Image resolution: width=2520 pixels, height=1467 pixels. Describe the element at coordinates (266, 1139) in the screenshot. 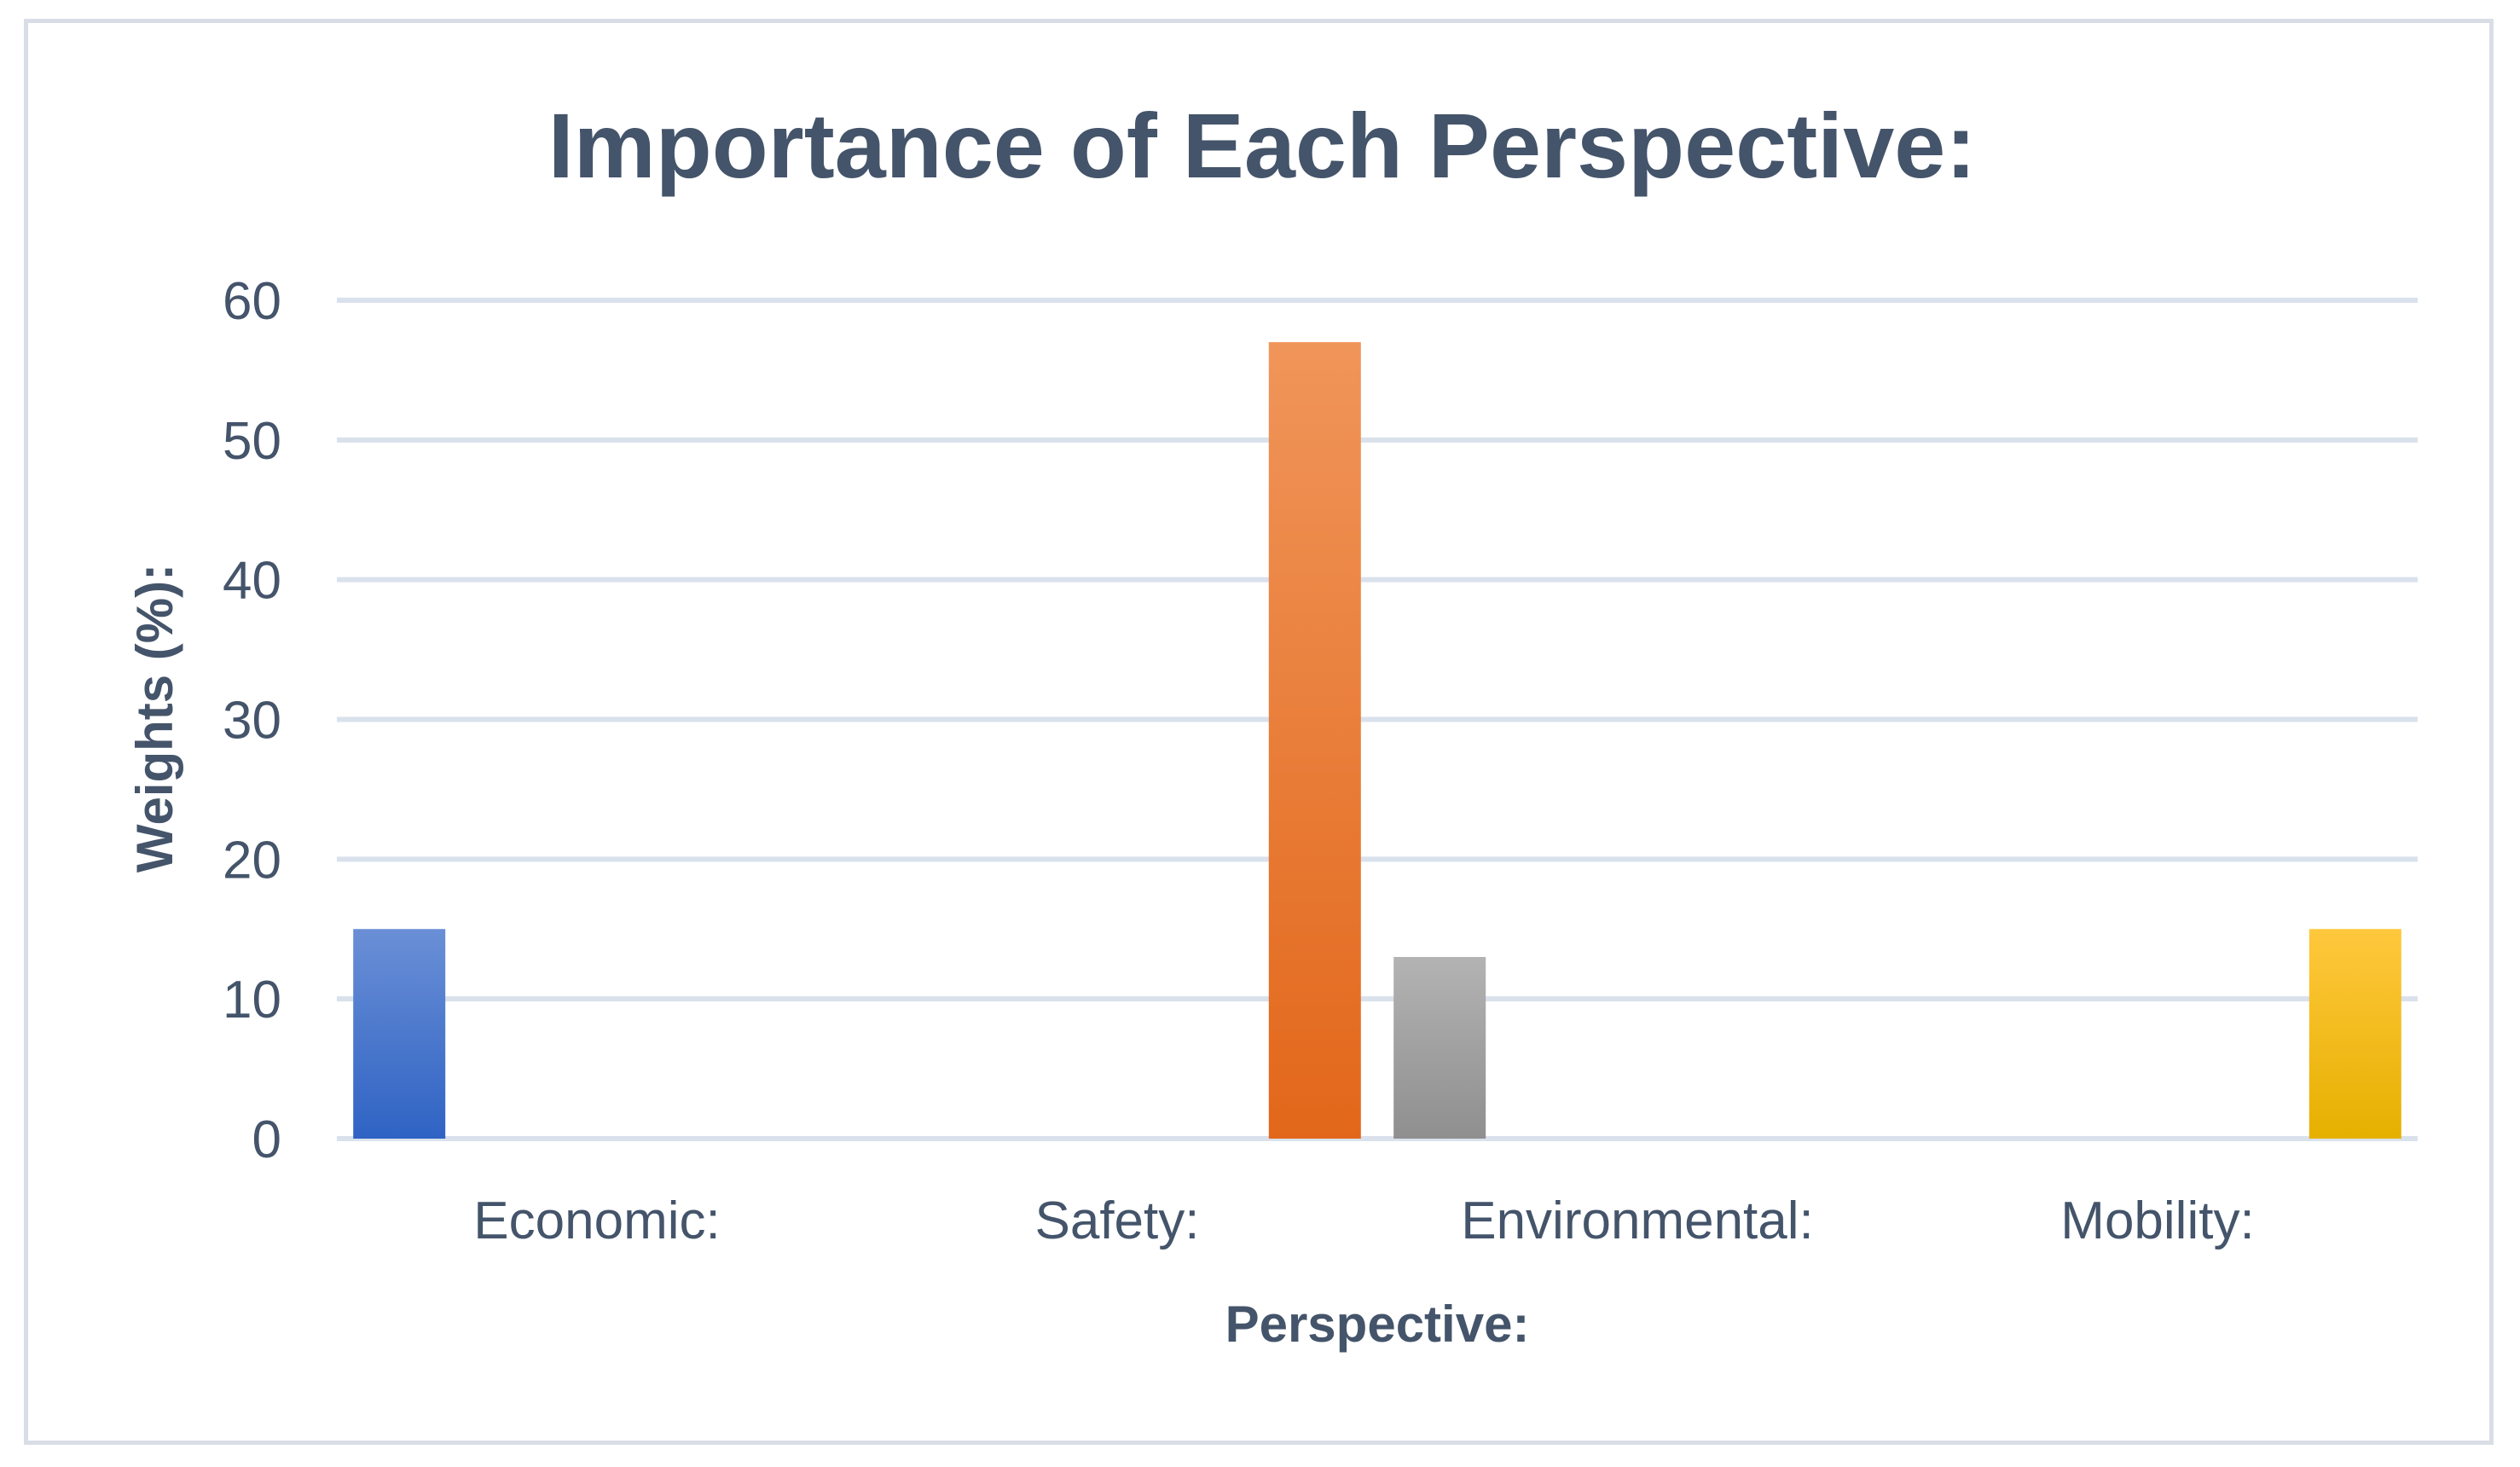

I see `y-tick-label: 0` at that location.